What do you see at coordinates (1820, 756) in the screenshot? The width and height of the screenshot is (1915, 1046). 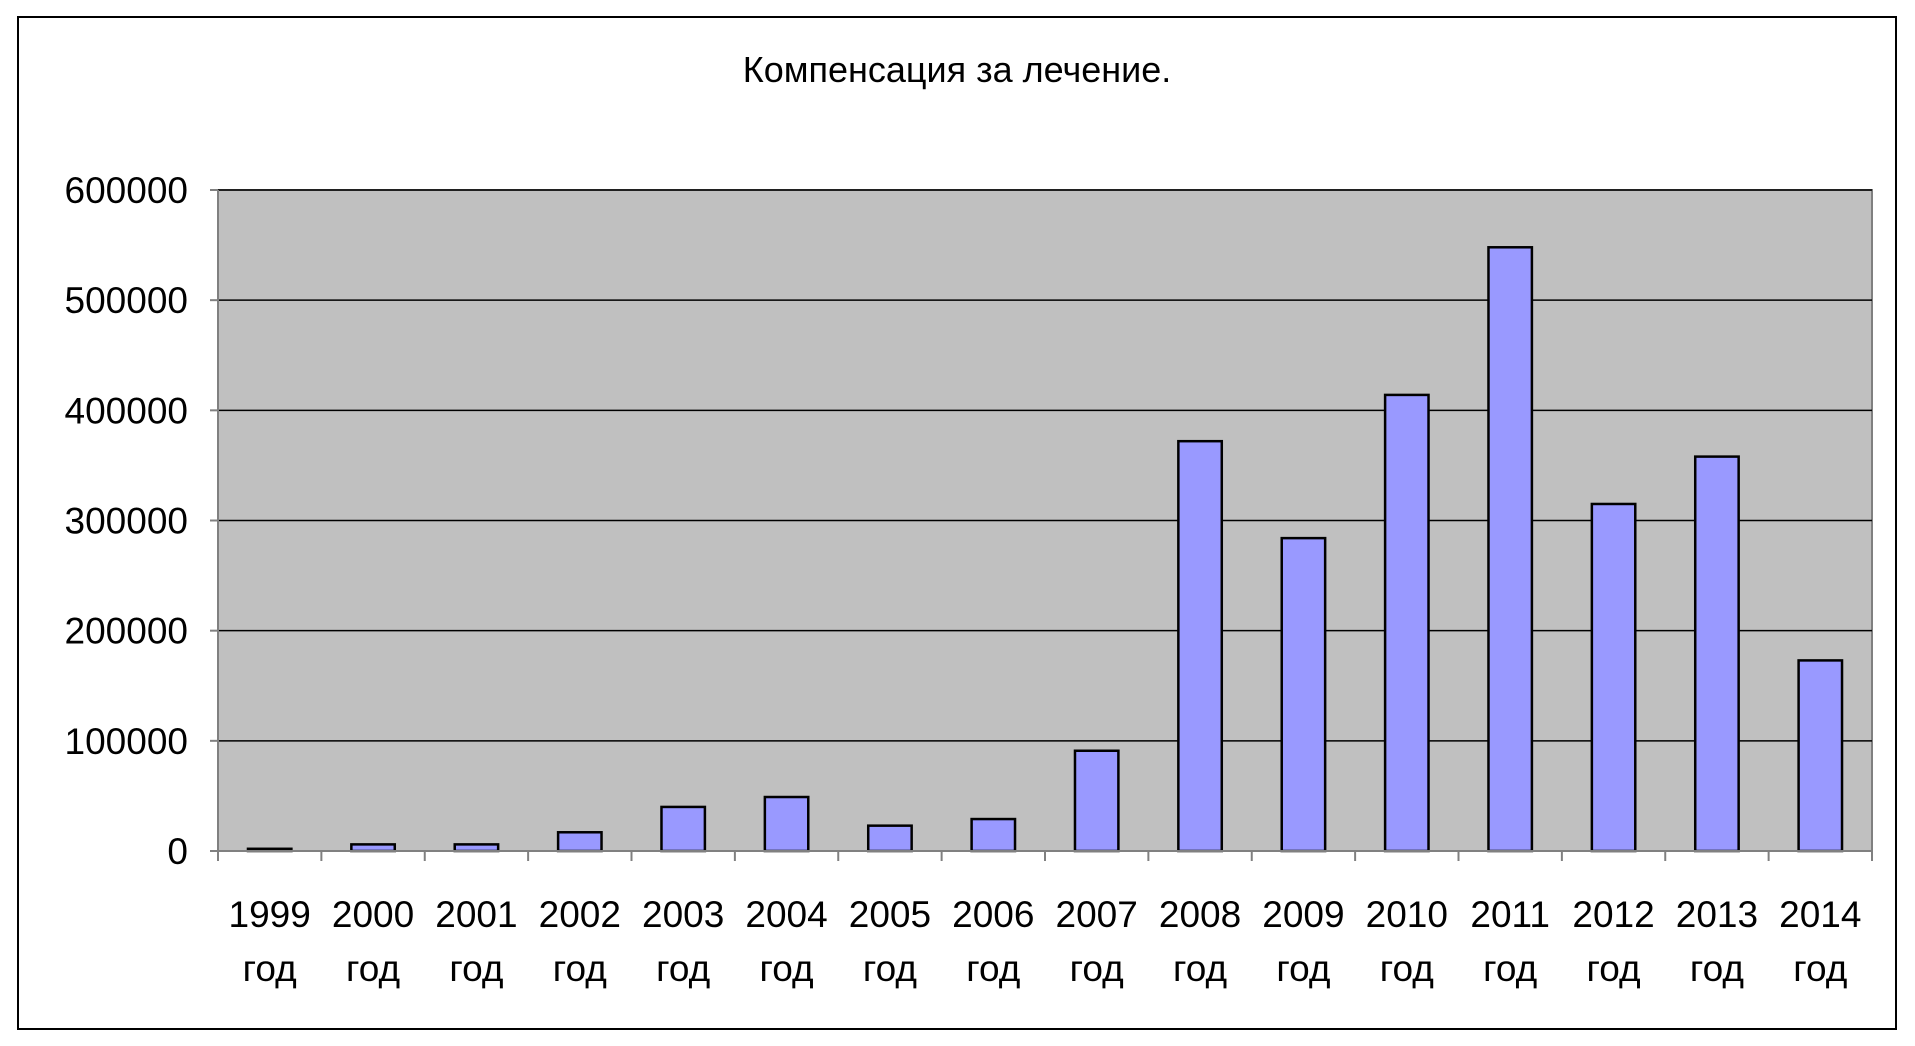 I see `bar-2014` at bounding box center [1820, 756].